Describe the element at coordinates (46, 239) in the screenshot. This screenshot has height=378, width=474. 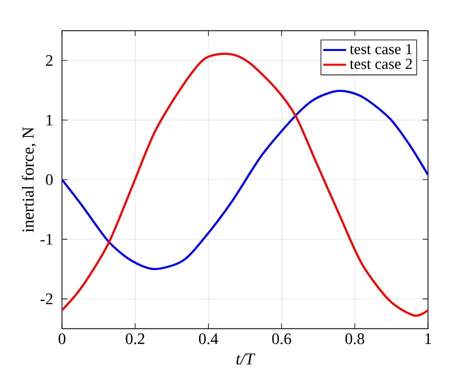
I see `y-tick-label: -1` at that location.